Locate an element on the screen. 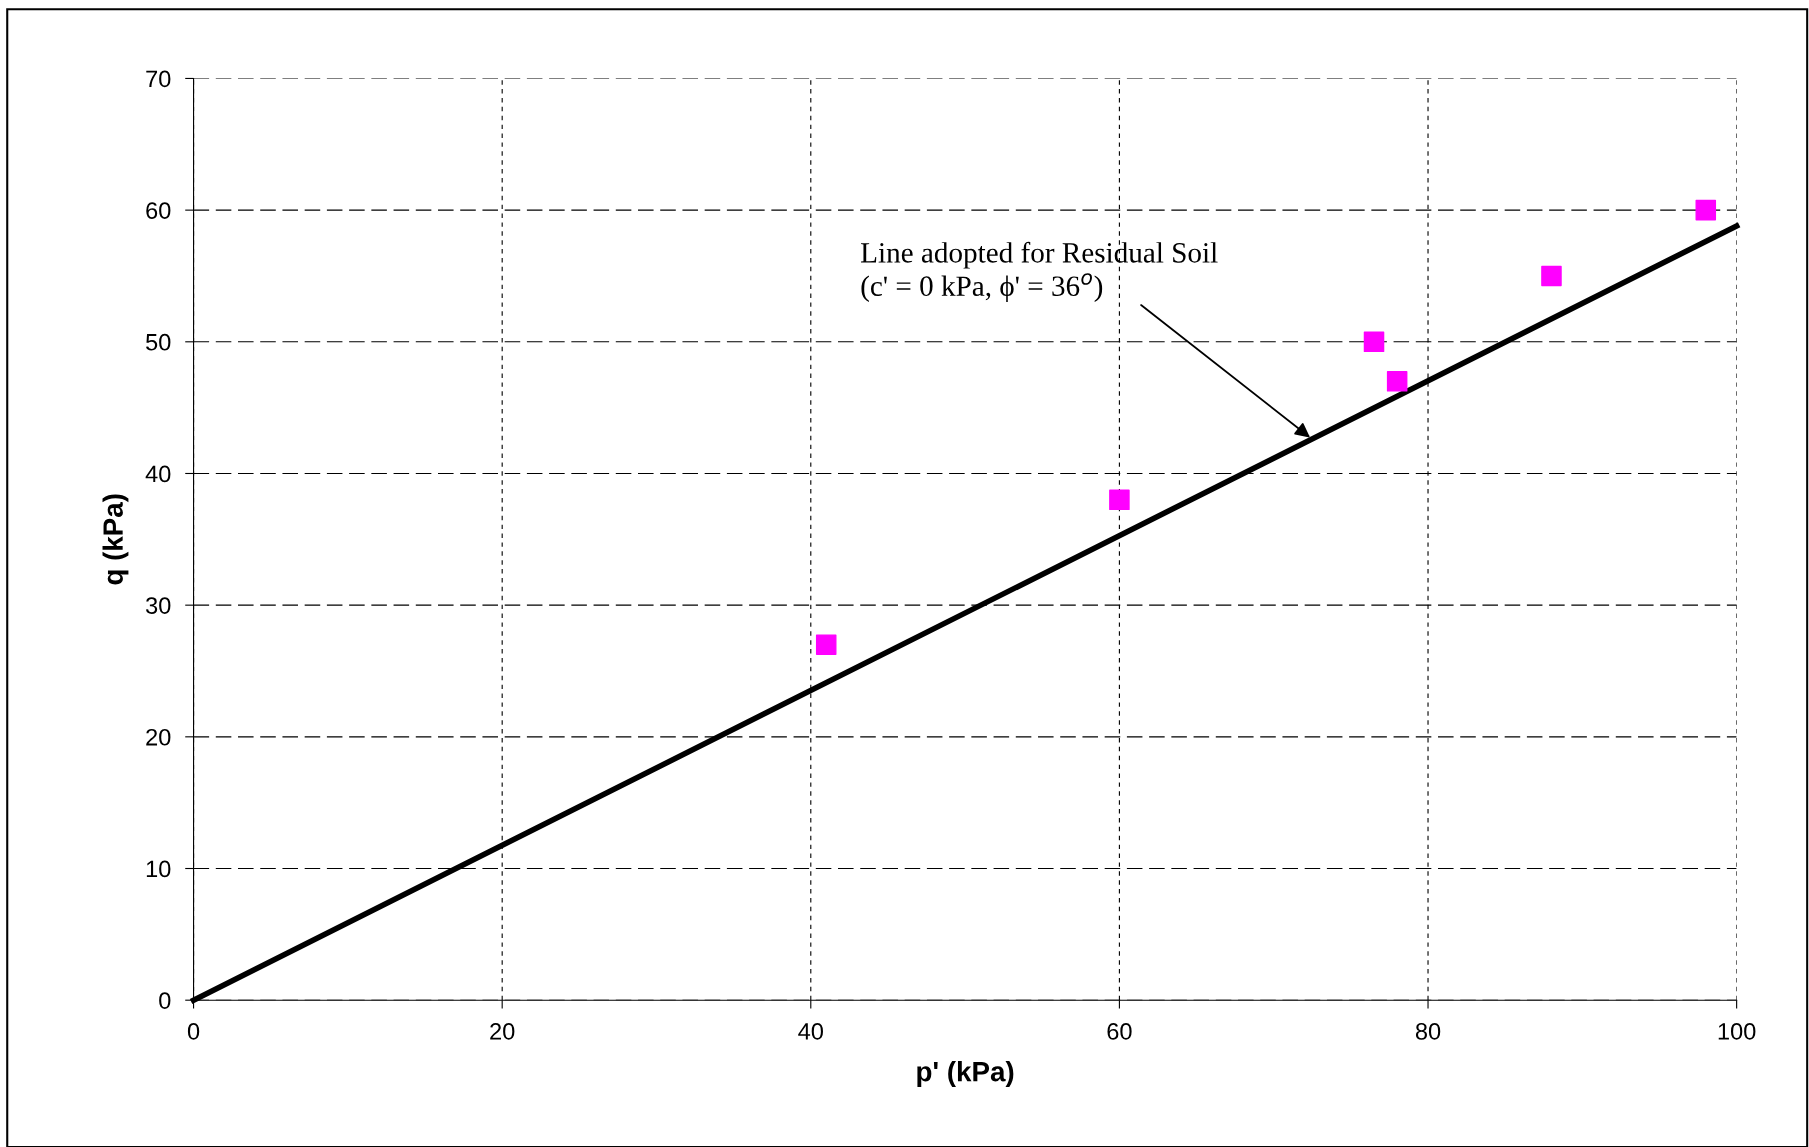 This screenshot has width=1809, height=1147. x-tick-label: 60 is located at coordinates (1119, 1031).